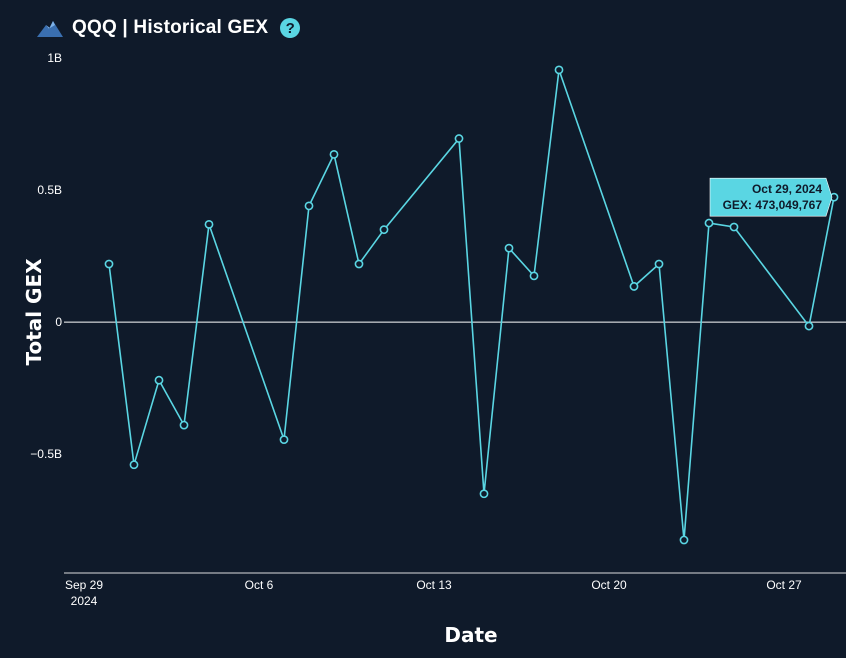  Describe the element at coordinates (34, 312) in the screenshot. I see `y-axis-title: Total GEX` at that location.